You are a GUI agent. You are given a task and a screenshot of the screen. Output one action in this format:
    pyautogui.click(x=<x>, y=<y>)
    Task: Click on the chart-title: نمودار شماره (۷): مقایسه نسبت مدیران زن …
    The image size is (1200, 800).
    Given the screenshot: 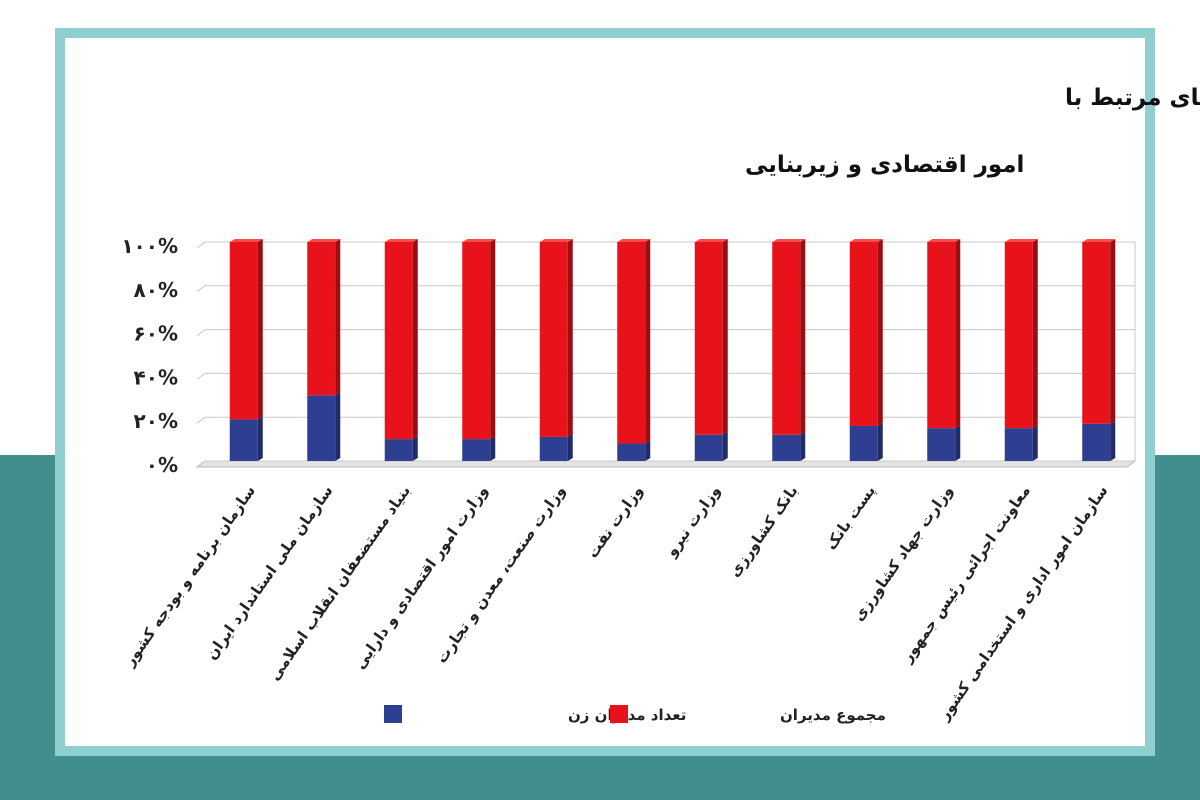 What is the action you would take?
    pyautogui.click(x=972, y=131)
    